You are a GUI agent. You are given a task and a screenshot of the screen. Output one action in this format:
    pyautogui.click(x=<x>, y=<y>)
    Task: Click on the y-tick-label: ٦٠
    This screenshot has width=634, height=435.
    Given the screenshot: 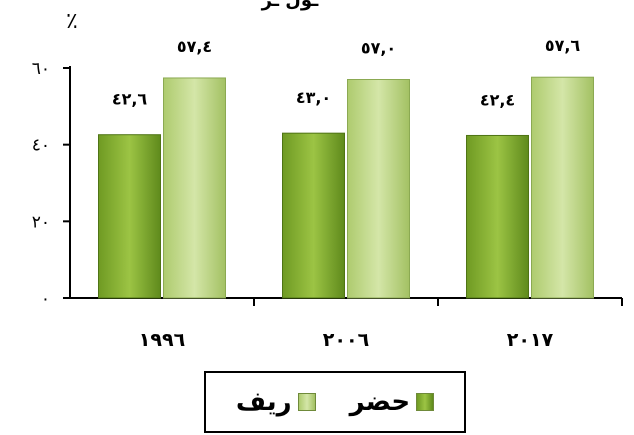 What is the action you would take?
    pyautogui.click(x=41, y=69)
    